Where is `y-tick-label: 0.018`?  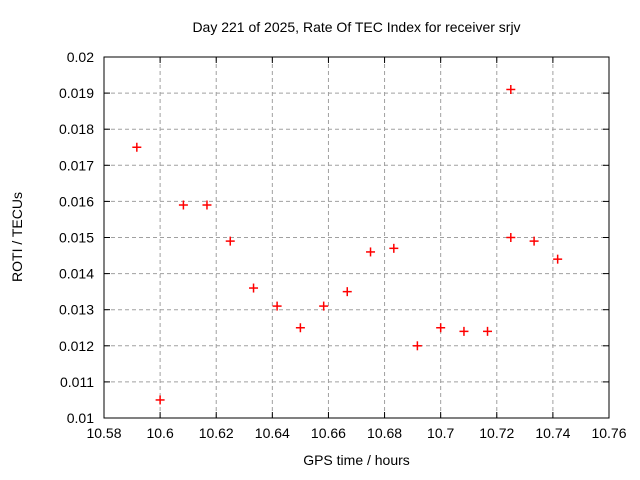
y-tick-label: 0.018 is located at coordinates (76, 129).